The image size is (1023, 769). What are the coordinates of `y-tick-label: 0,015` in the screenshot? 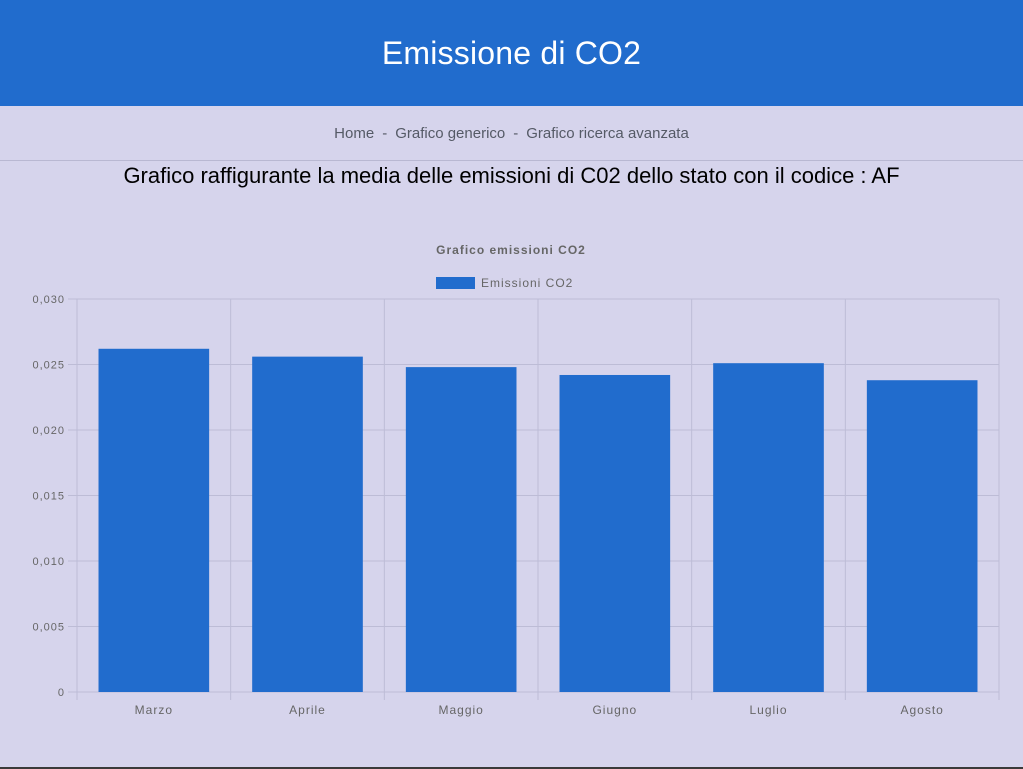 It's located at (48, 497).